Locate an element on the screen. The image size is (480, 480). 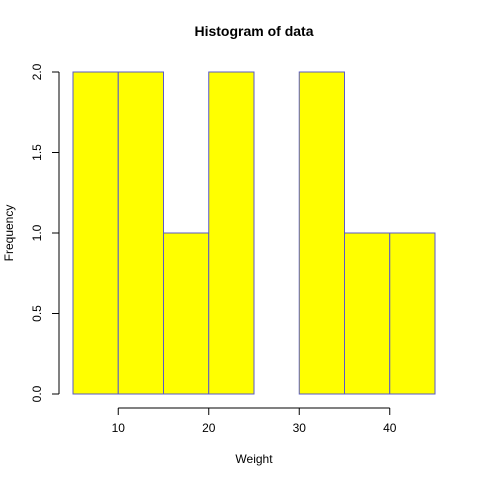
y-tick-label-0: 0.0 is located at coordinates (37, 393).